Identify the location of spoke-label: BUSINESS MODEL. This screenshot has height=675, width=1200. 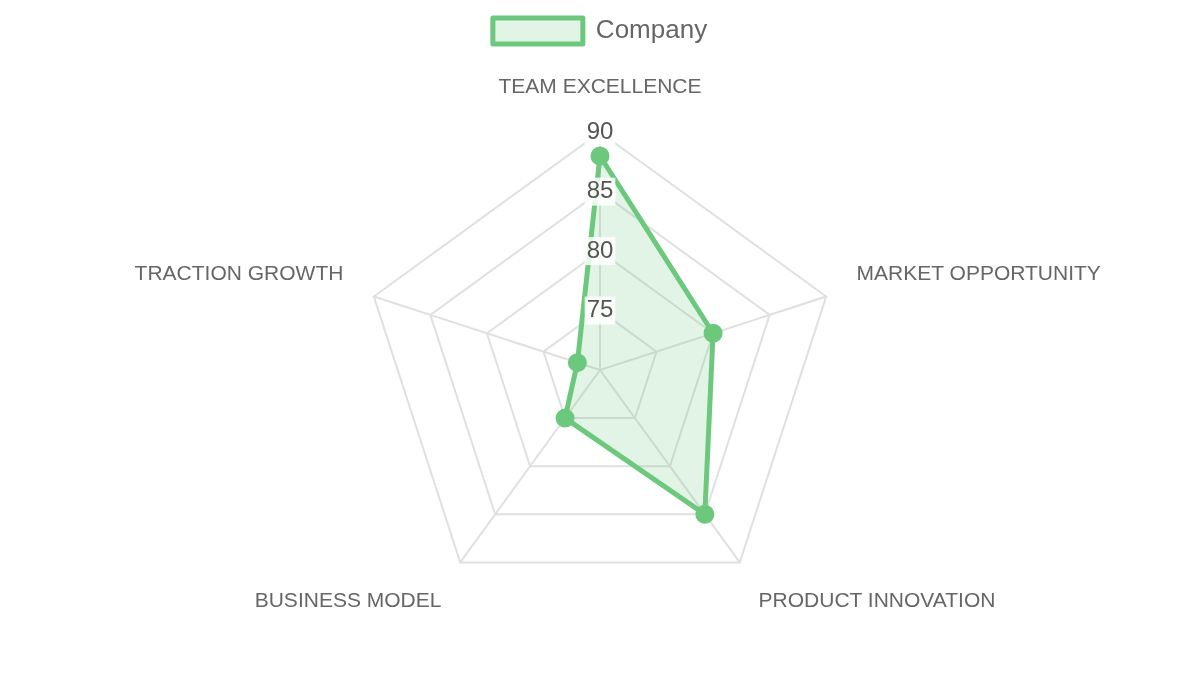
(348, 599).